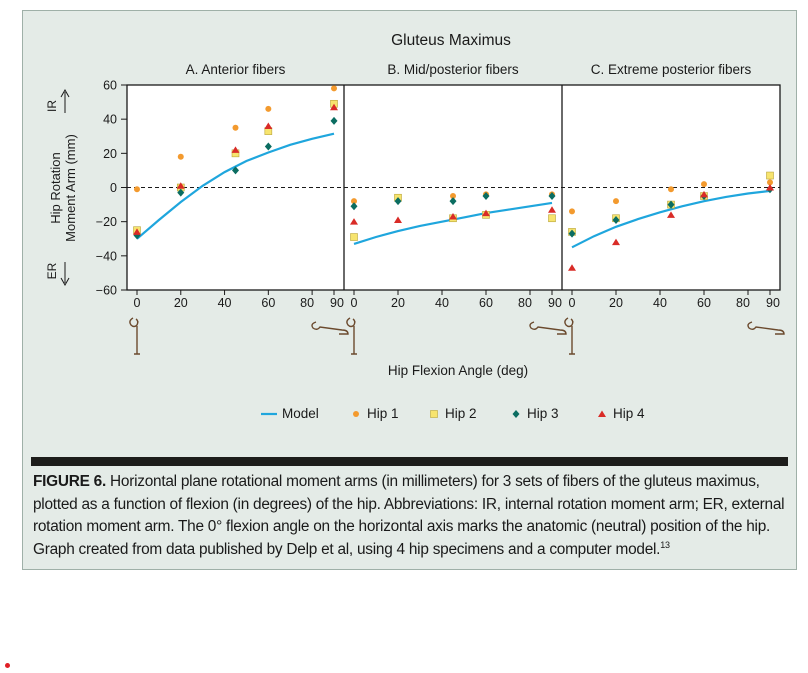 This screenshot has height=673, width=808. Describe the element at coordinates (451, 40) in the screenshot. I see `chart-title: Gluteus Maximus` at that location.